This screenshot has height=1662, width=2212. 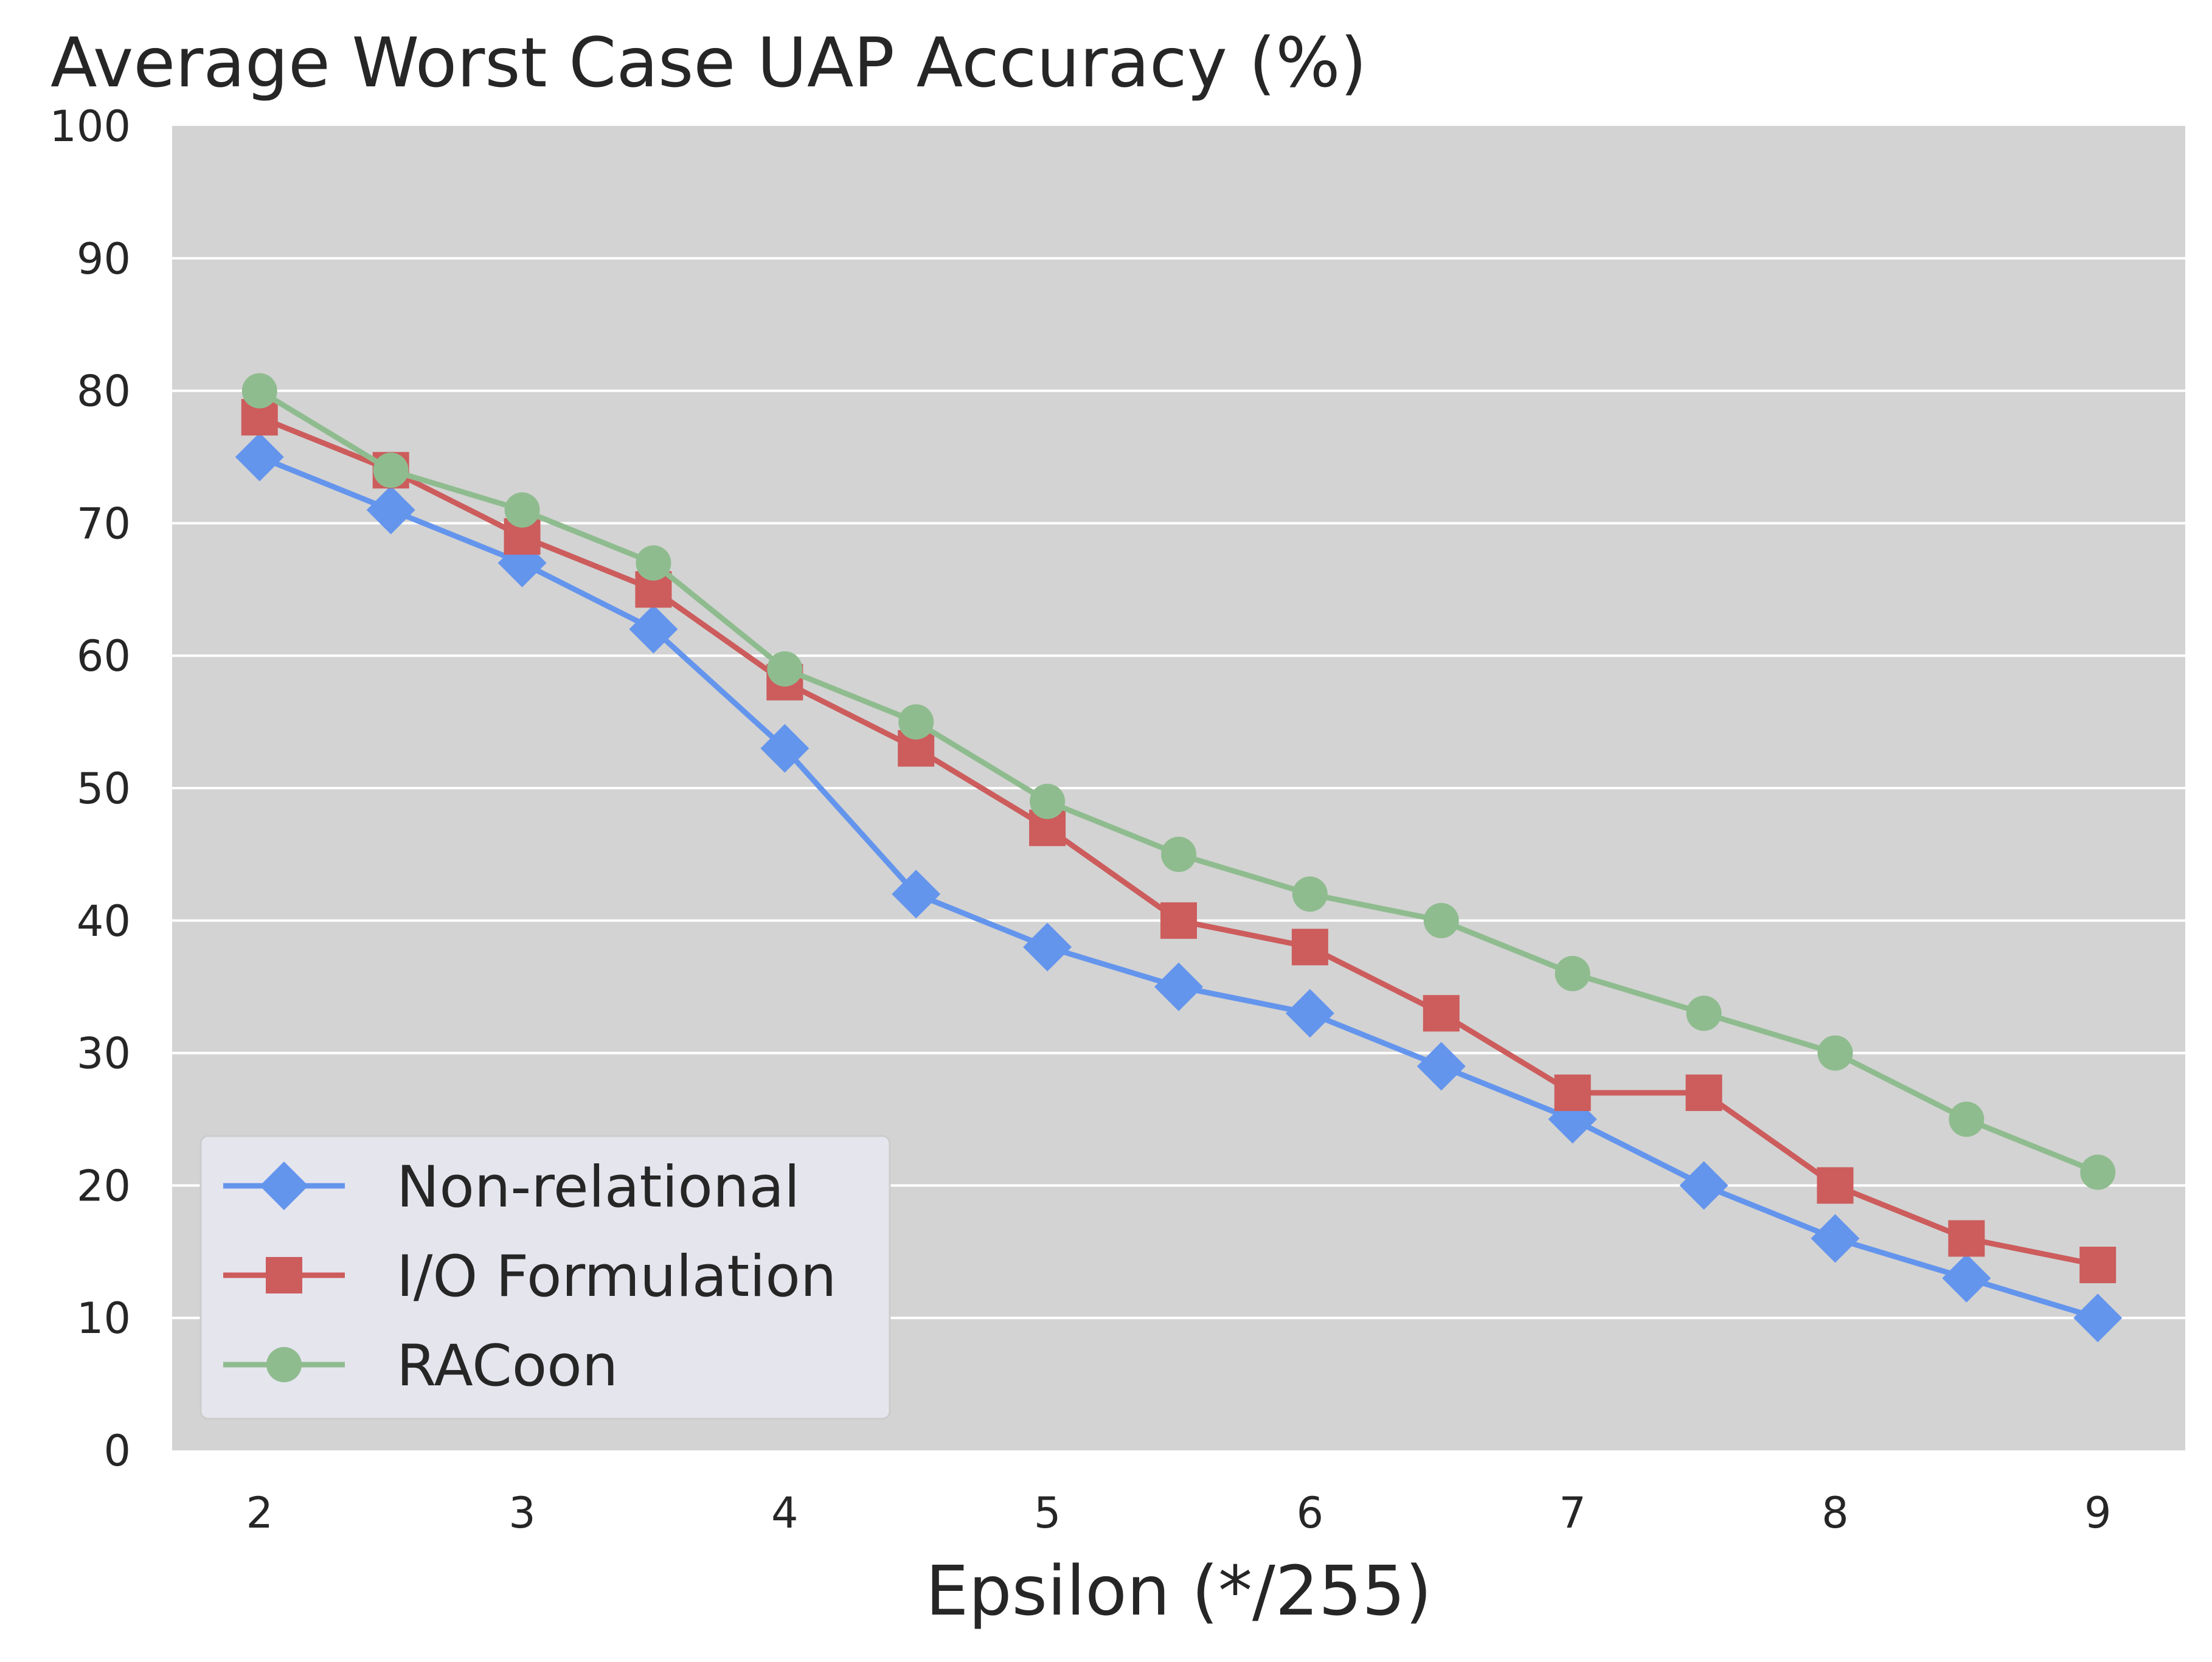 What do you see at coordinates (104, 656) in the screenshot?
I see `y-tick-label: 60` at bounding box center [104, 656].